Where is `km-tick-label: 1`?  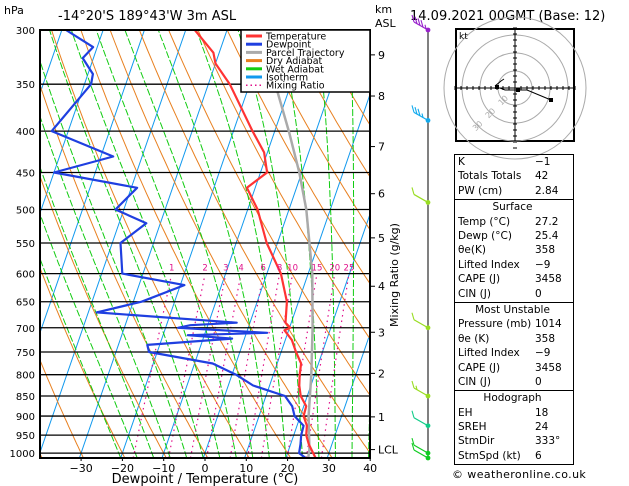 km-tick-label: 1 is located at coordinates (381, 417).